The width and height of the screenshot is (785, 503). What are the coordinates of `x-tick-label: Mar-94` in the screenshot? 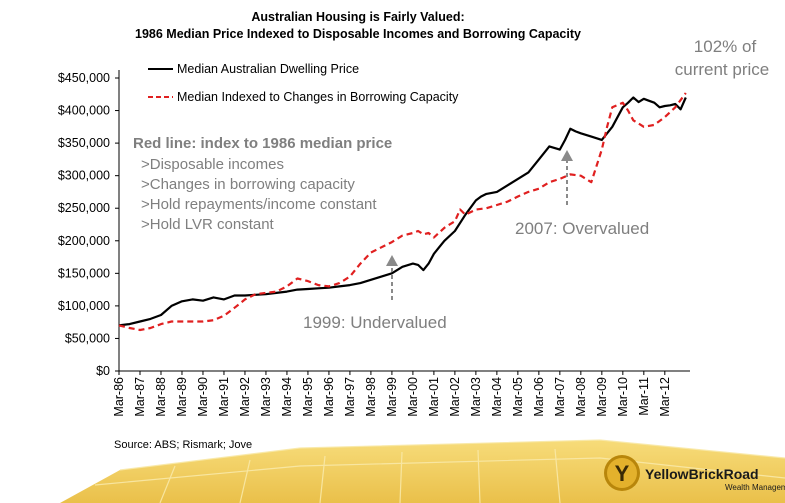 It's located at (287, 397).